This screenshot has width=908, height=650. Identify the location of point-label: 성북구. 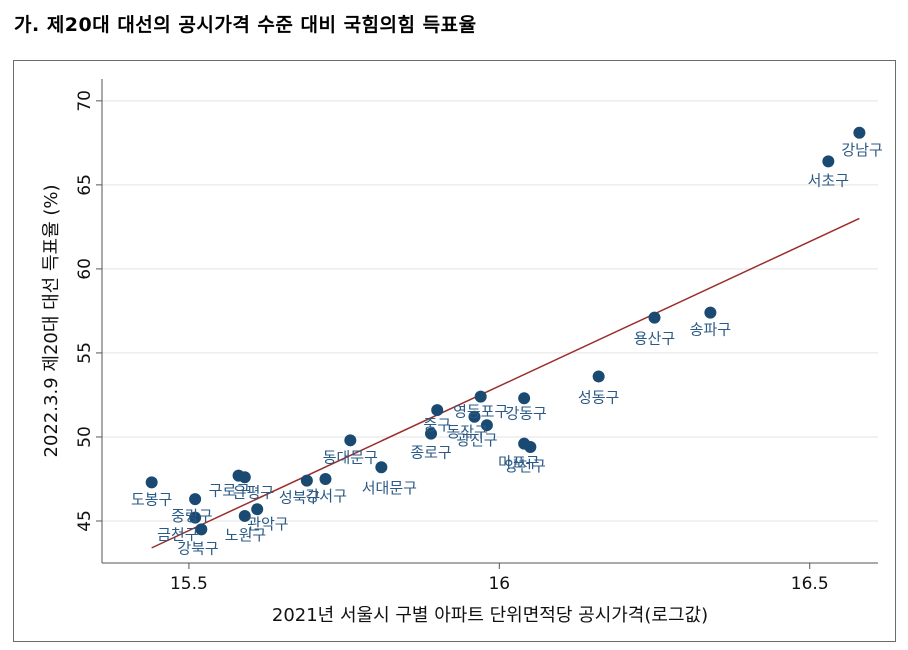
(299, 498).